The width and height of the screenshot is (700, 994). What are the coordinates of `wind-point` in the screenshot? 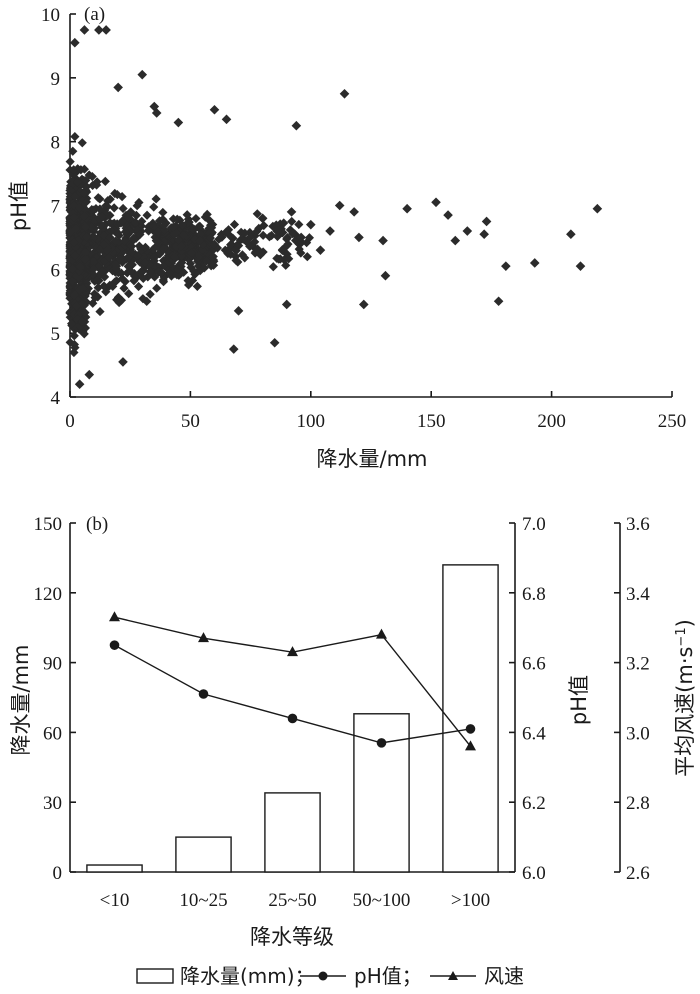 It's located at (114, 616).